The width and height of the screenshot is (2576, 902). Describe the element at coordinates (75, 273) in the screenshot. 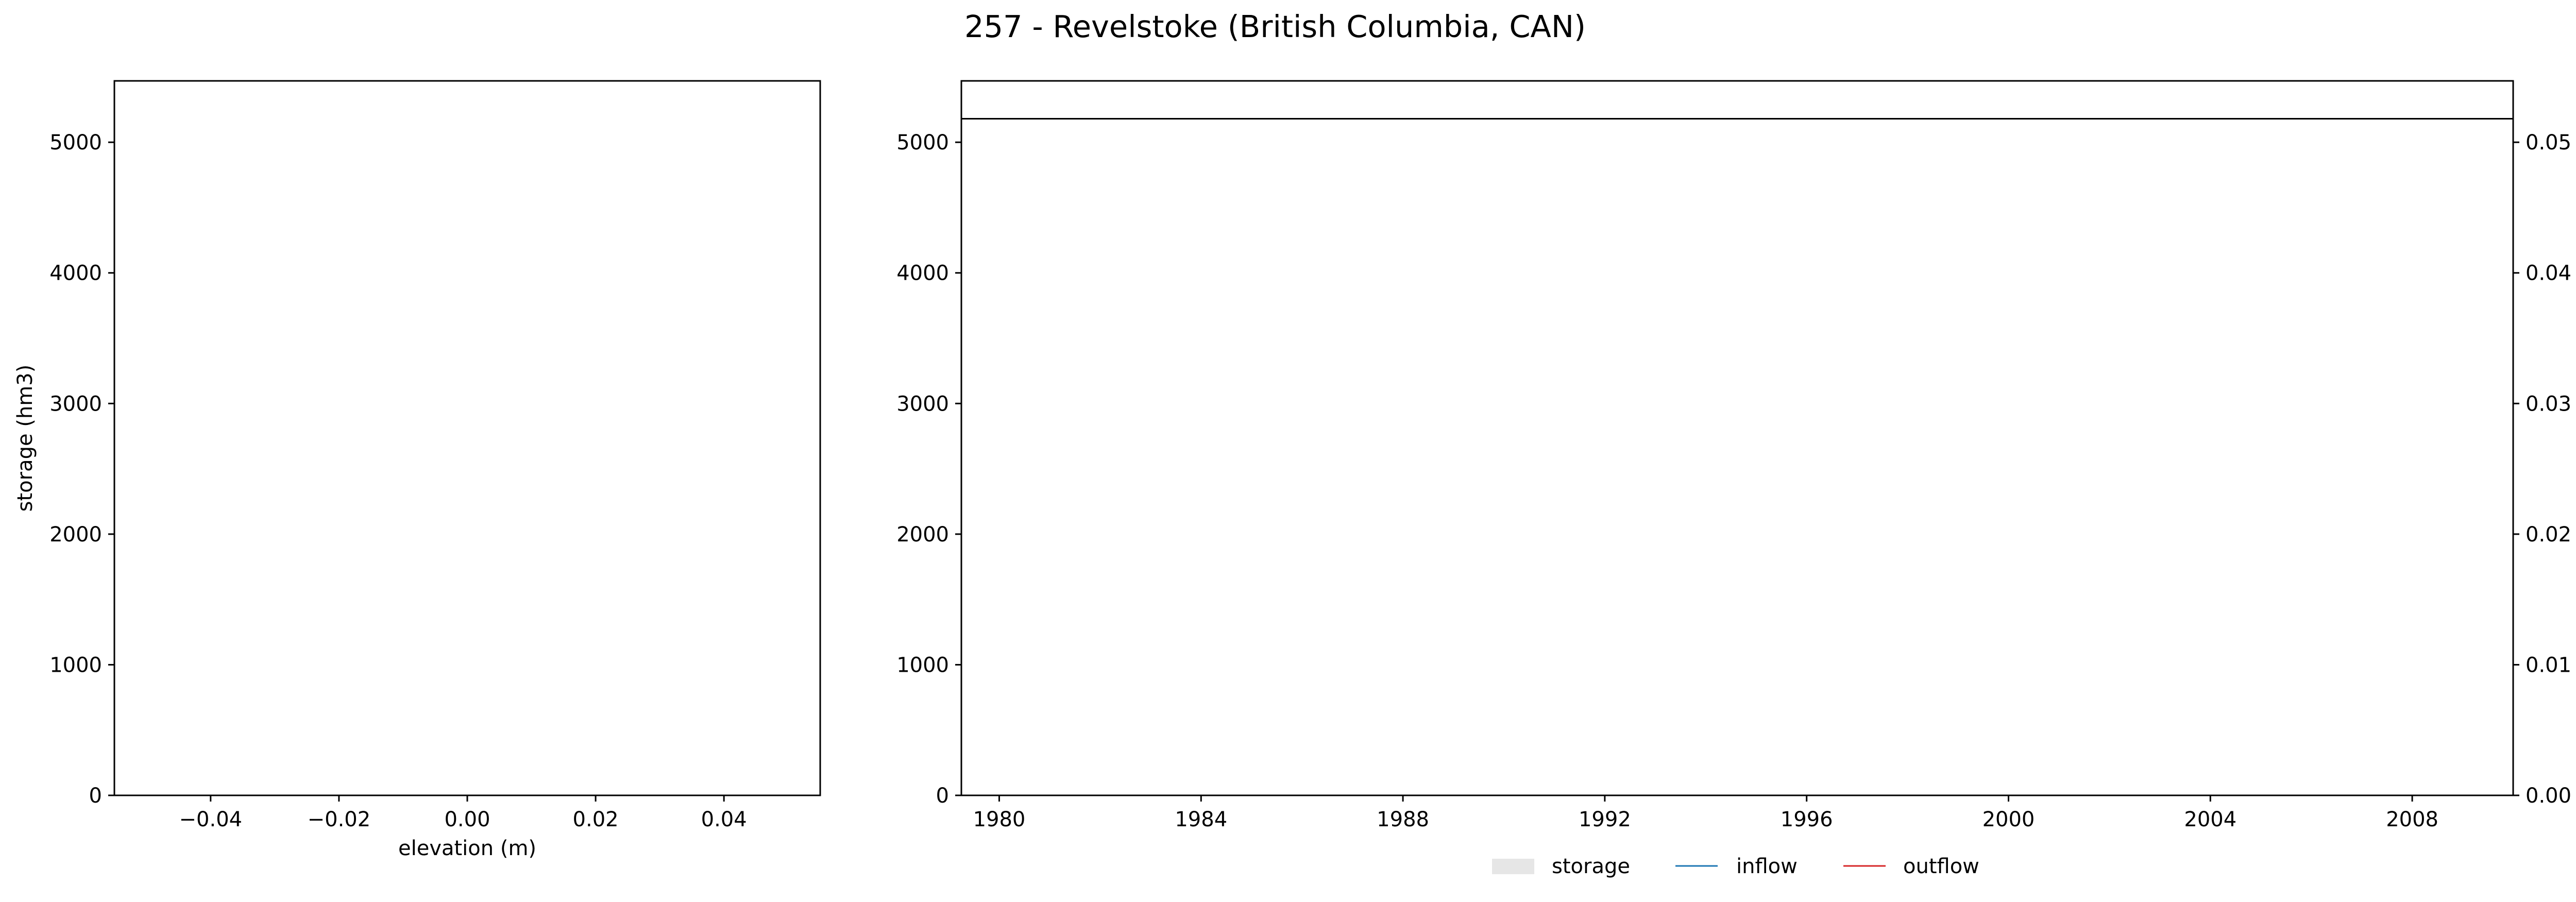

I see `left-y-tick-label: 4000` at that location.